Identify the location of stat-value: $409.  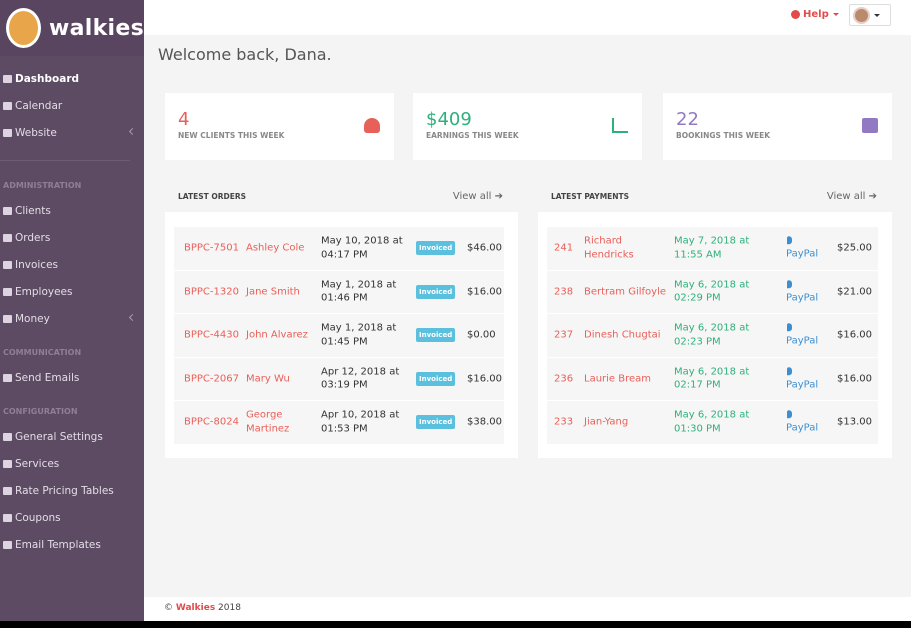
(449, 119).